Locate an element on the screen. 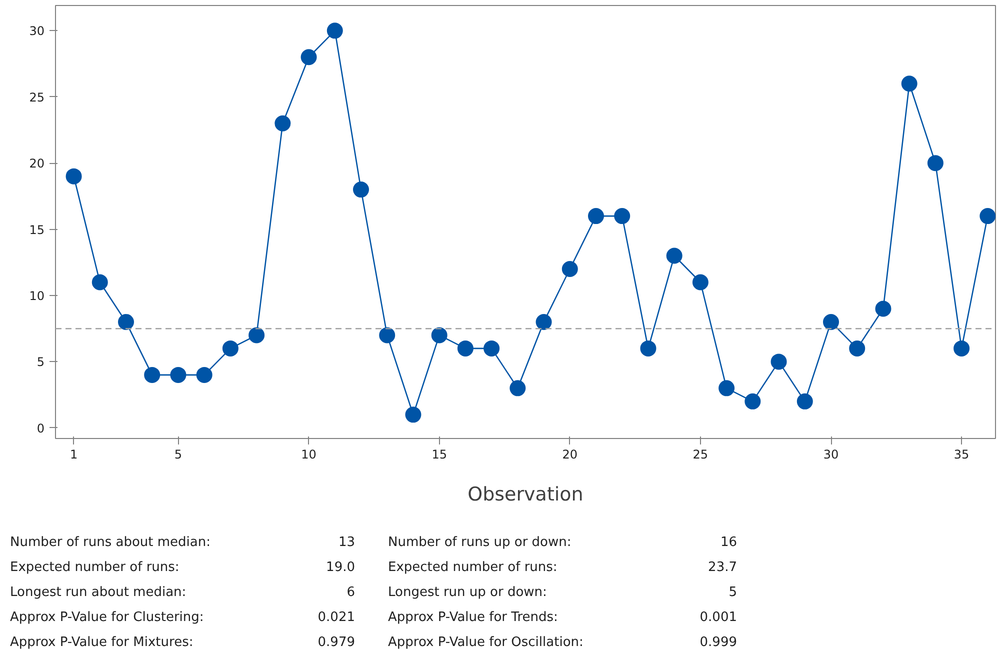 The image size is (997, 657). y-tick-label: 10 is located at coordinates (37, 295).